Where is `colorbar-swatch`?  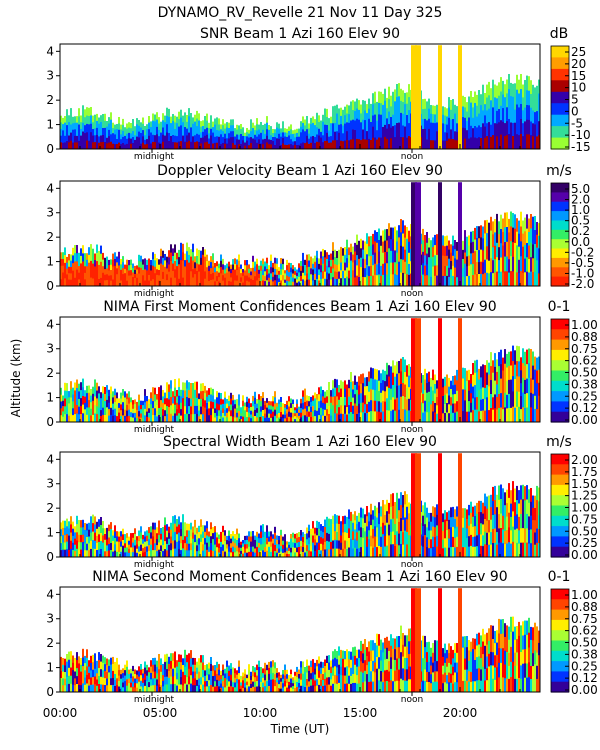 colorbar-swatch is located at coordinates (560, 272).